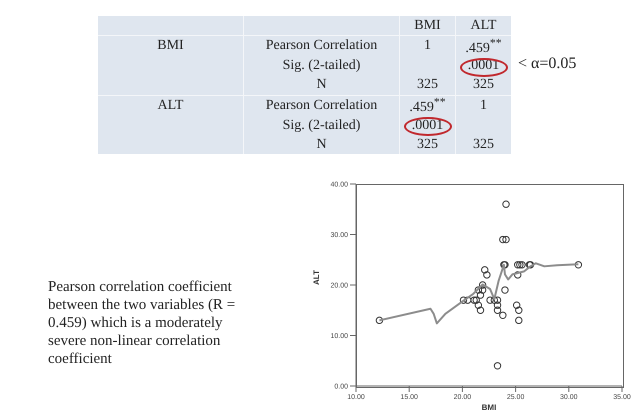 The image size is (640, 419). I want to click on text: < α=0.05, so click(547, 64).